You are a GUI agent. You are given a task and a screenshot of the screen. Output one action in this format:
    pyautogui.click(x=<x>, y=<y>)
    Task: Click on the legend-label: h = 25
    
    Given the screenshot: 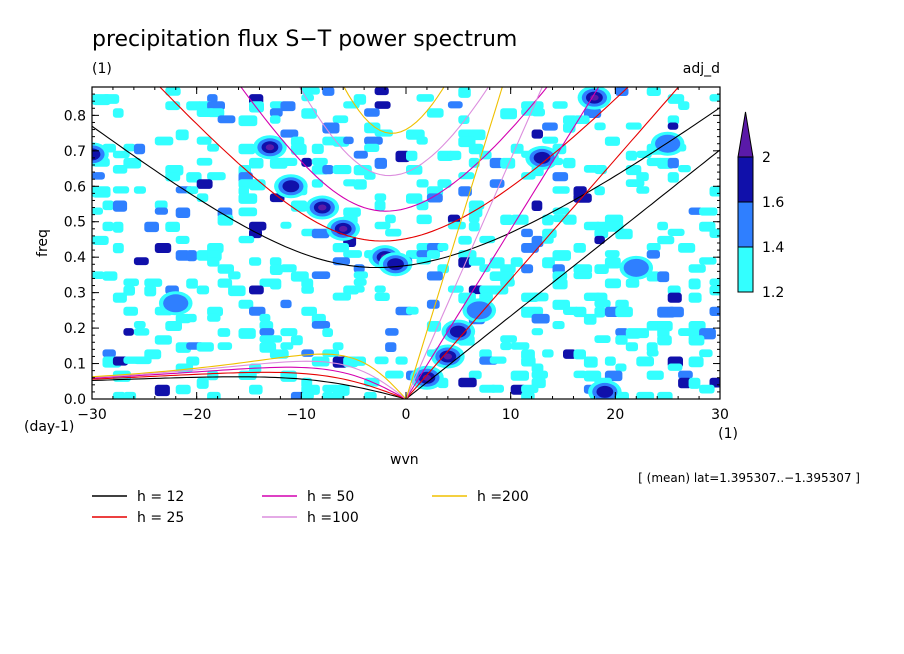 What is the action you would take?
    pyautogui.click(x=160, y=518)
    